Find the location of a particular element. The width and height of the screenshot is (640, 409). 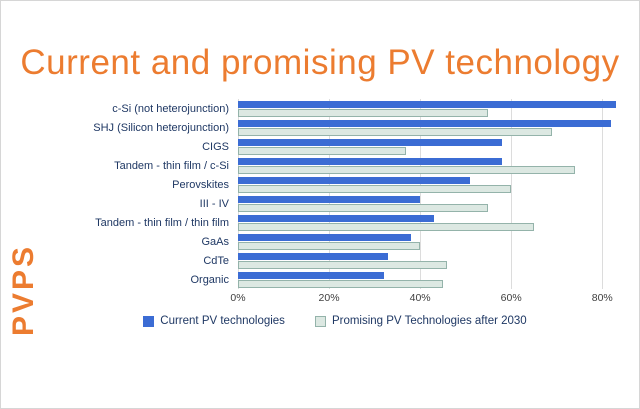

slide-title: Current and promising PV technology is located at coordinates (320, 62).